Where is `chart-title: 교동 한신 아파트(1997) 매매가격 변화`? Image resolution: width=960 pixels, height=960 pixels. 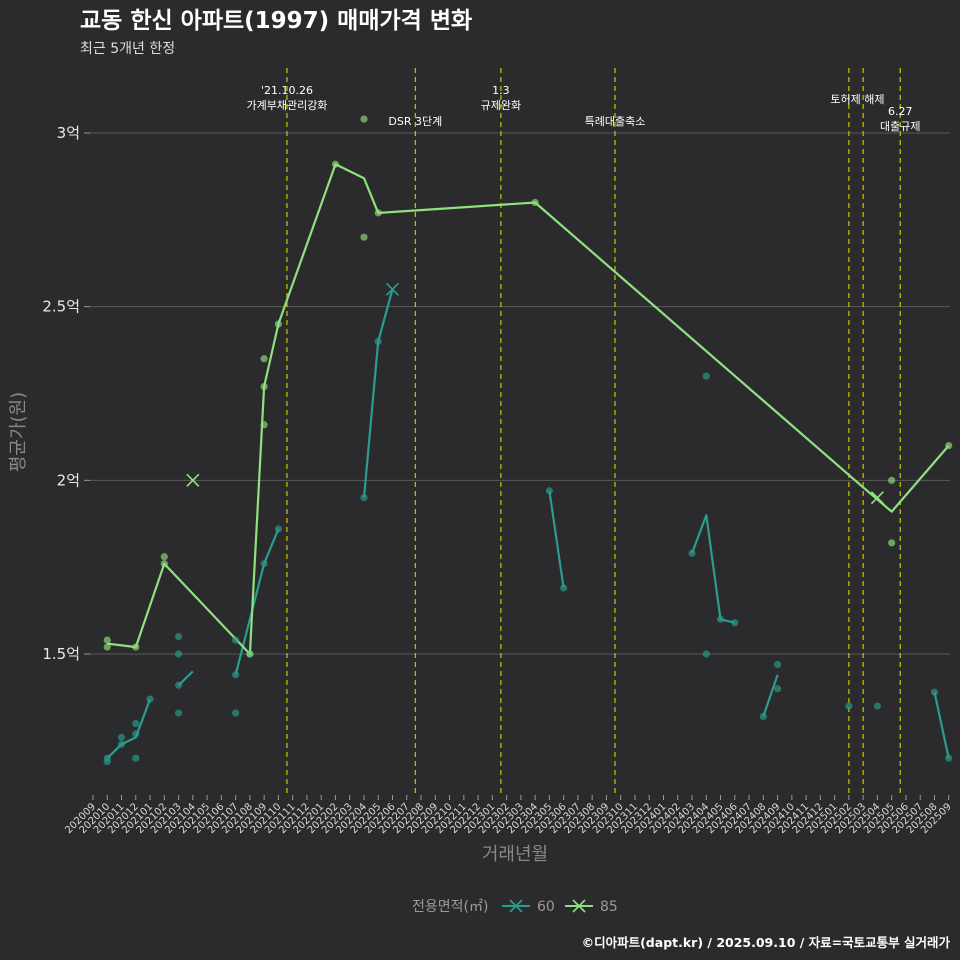 chart-title: 교동 한신 아파트(1997) 매매가격 변화 is located at coordinates (276, 21).